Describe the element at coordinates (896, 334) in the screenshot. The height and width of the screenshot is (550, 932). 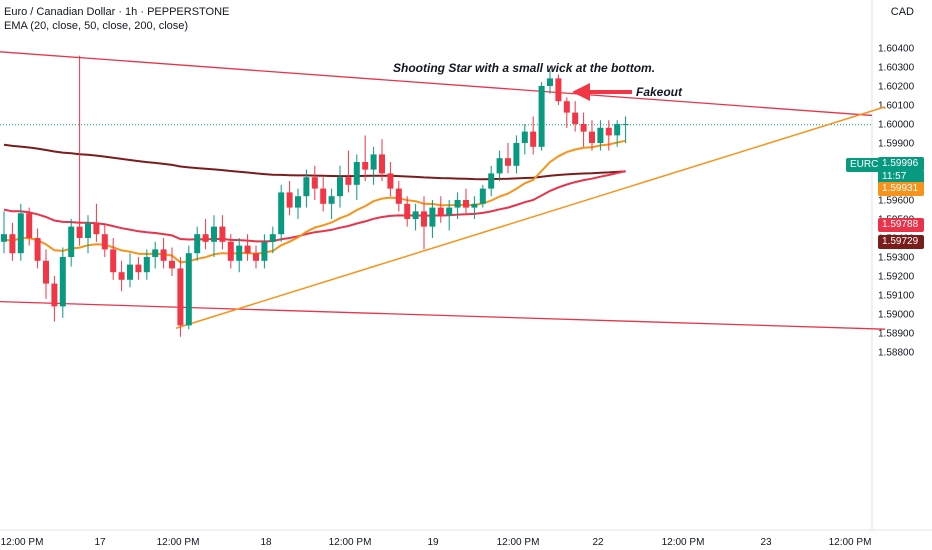
I see `y-tick-label: 1.58900` at that location.